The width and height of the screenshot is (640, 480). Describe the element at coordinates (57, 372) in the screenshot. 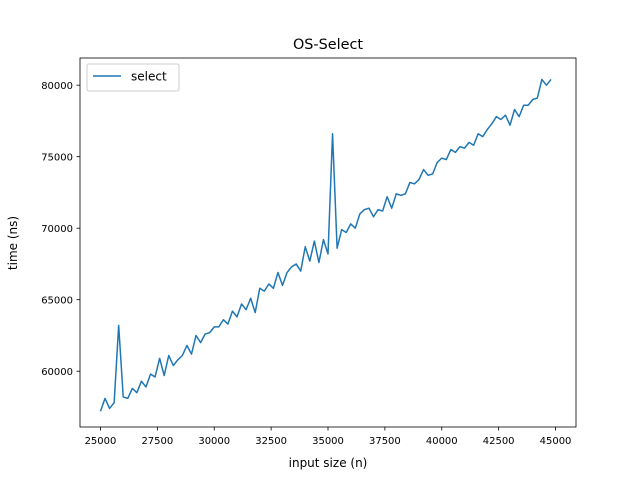

I see `y-tick-label: 60000` at that location.